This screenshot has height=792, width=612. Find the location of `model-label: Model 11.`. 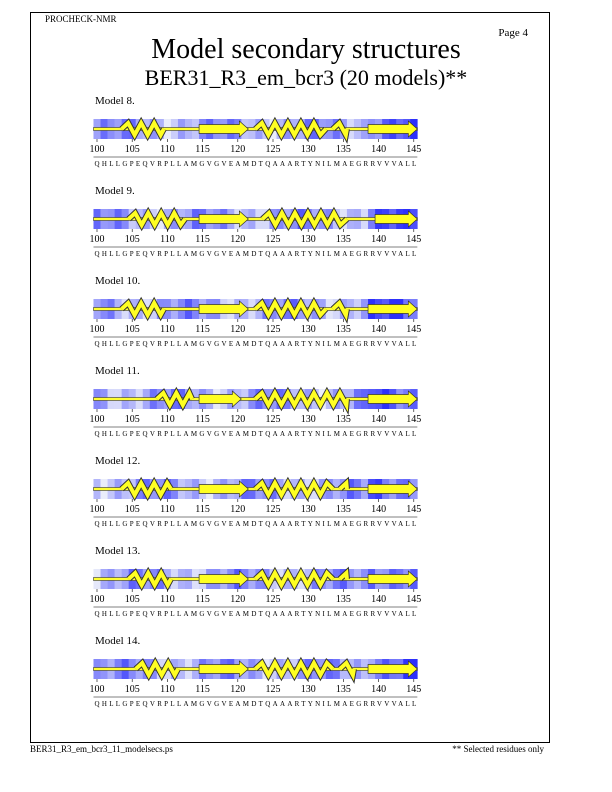

model-label: Model 11. is located at coordinates (117, 371).